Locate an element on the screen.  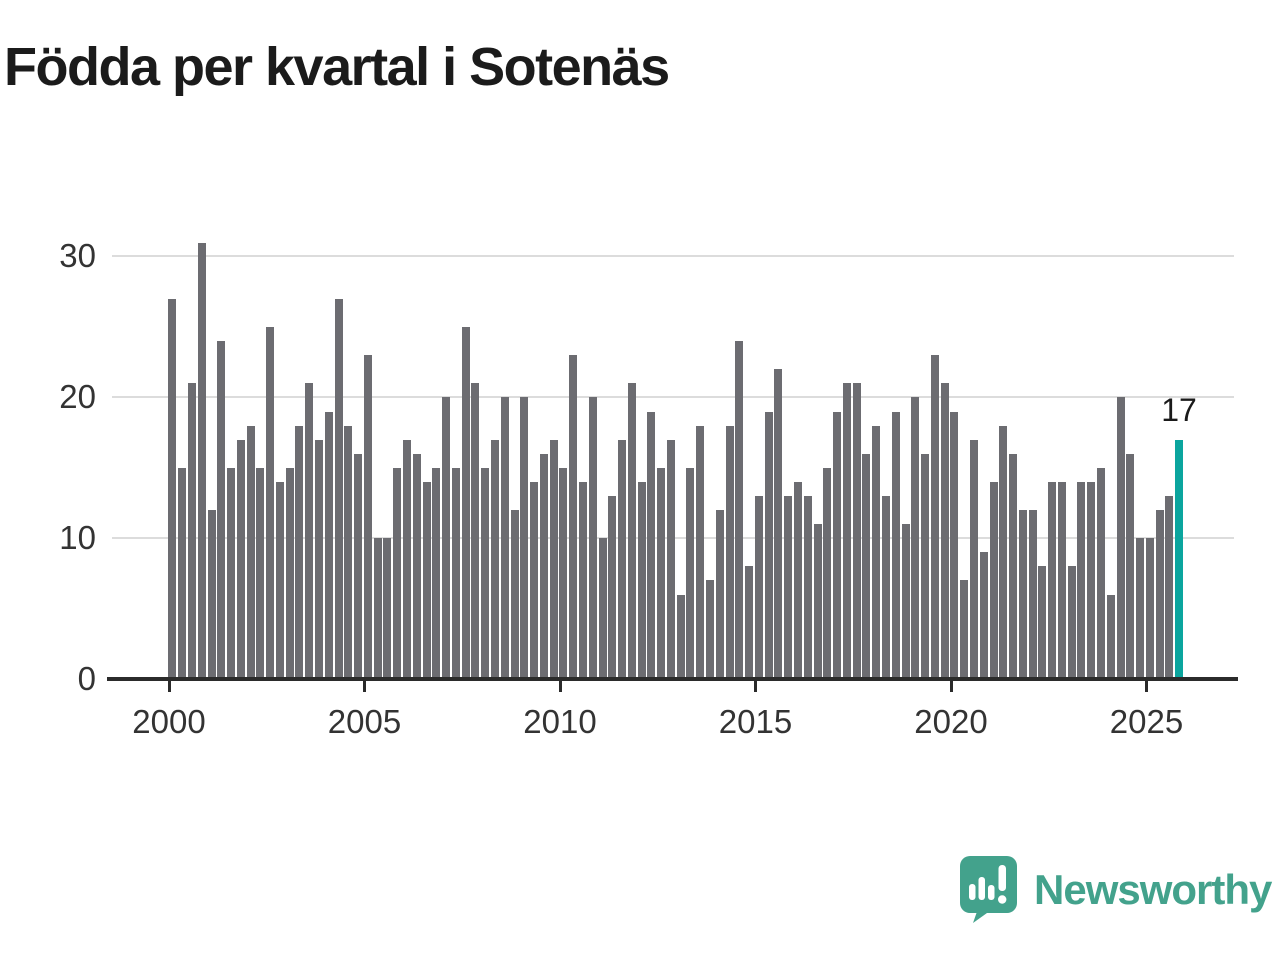
y-axis-label-10: 10 is located at coordinates (77, 537).